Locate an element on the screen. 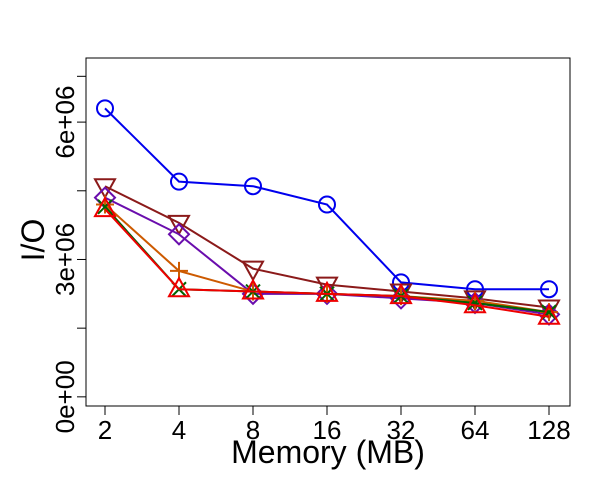  y-axis-label: I/O is located at coordinates (33, 240).